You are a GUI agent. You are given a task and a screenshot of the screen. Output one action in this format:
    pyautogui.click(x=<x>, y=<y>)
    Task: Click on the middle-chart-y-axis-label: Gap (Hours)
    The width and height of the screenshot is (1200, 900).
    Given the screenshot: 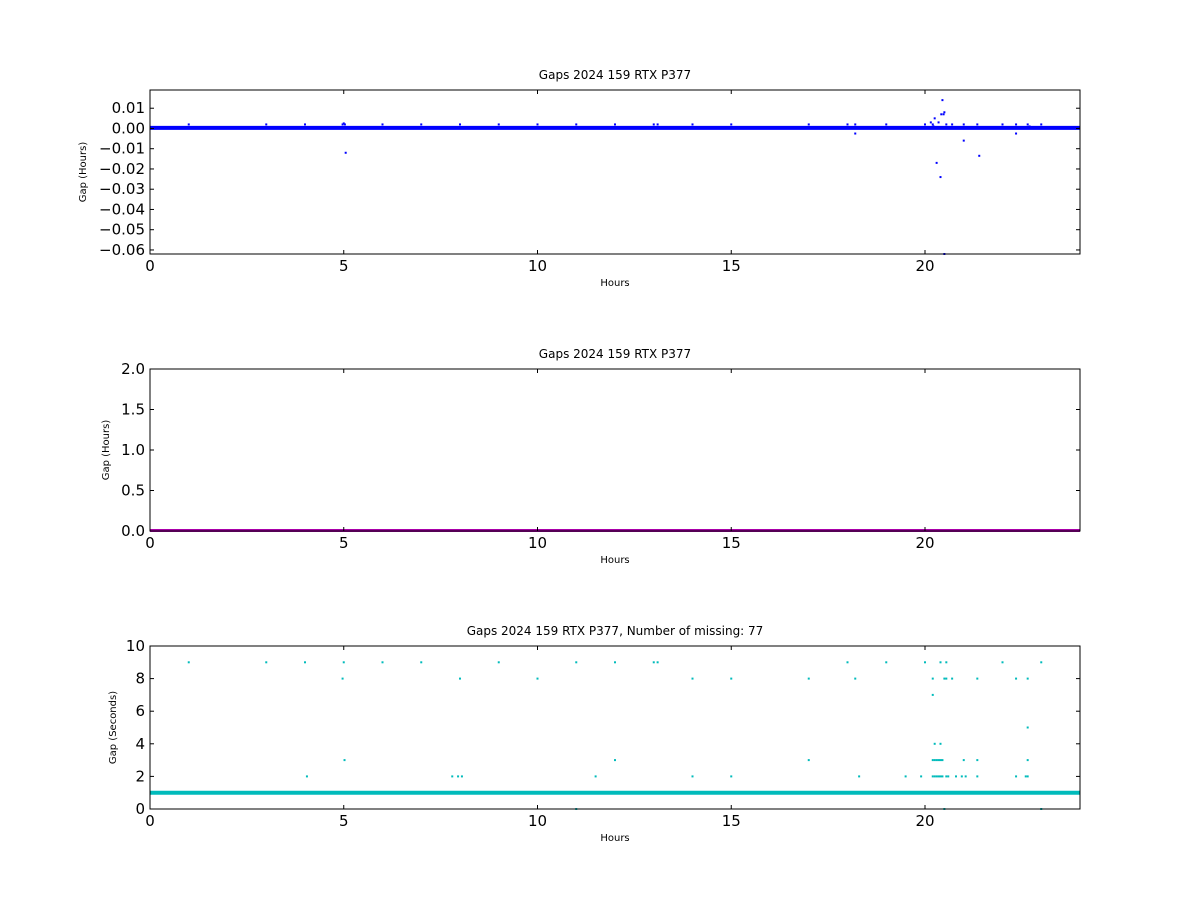 What is the action you would take?
    pyautogui.click(x=106, y=450)
    